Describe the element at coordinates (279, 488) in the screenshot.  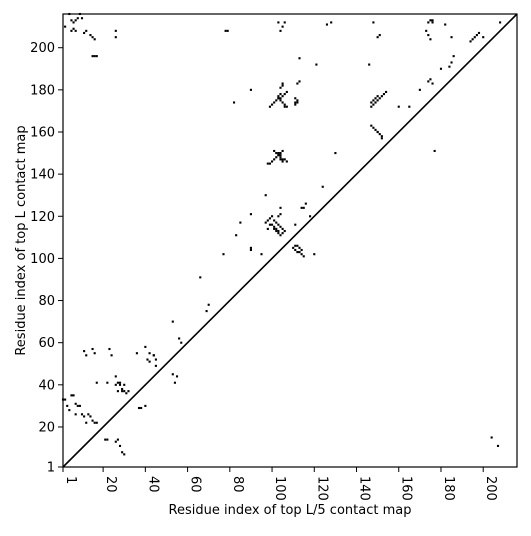
I see `x-tick-label: 100` at that location.